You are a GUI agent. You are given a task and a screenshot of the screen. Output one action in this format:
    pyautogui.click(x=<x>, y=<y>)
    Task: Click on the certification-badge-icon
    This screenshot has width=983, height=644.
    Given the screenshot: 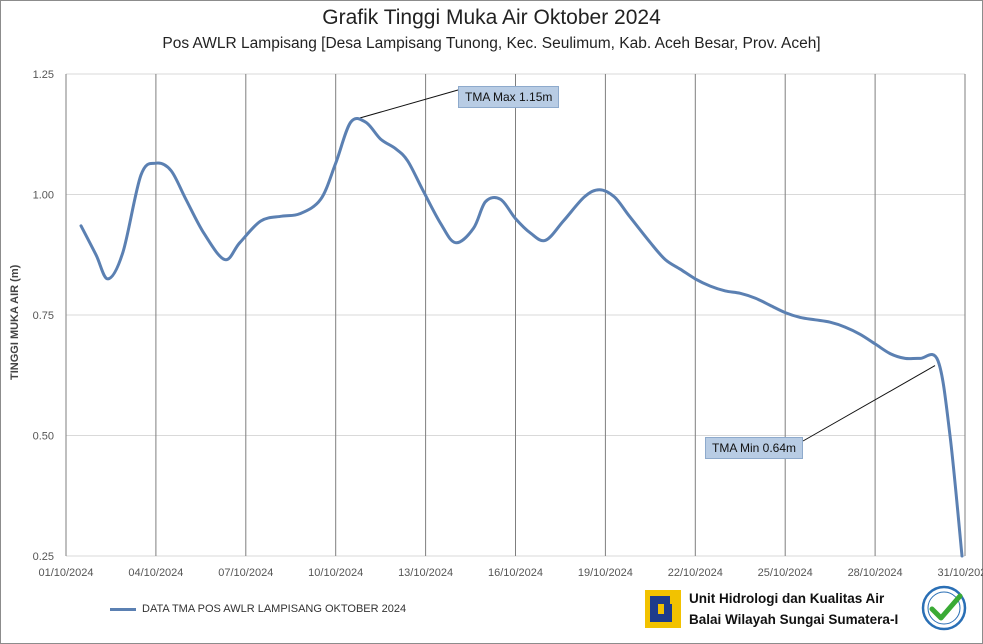 What is the action you would take?
    pyautogui.click(x=944, y=608)
    